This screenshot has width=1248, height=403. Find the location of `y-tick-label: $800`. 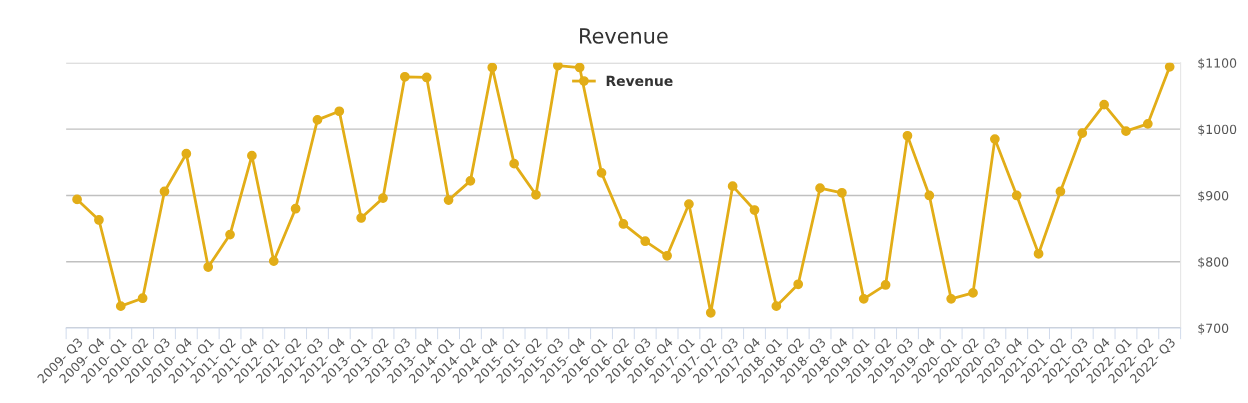

y-tick-label: $800 is located at coordinates (1213, 263).